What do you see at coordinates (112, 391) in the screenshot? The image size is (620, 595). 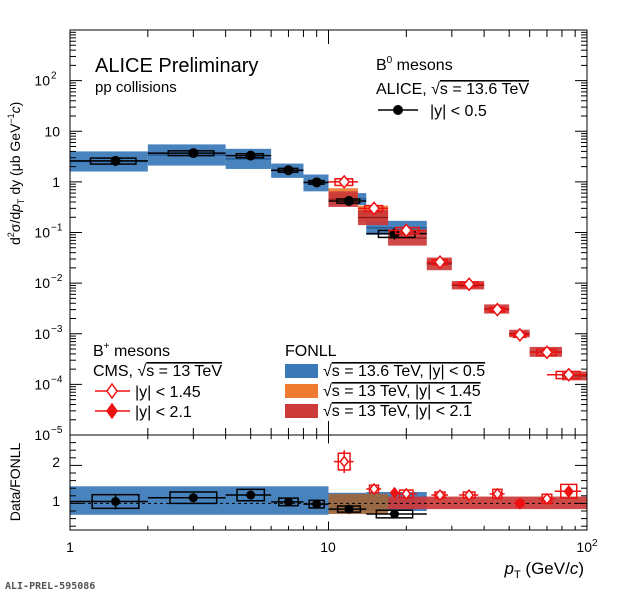 I see `legend-cms-open-marker` at bounding box center [112, 391].